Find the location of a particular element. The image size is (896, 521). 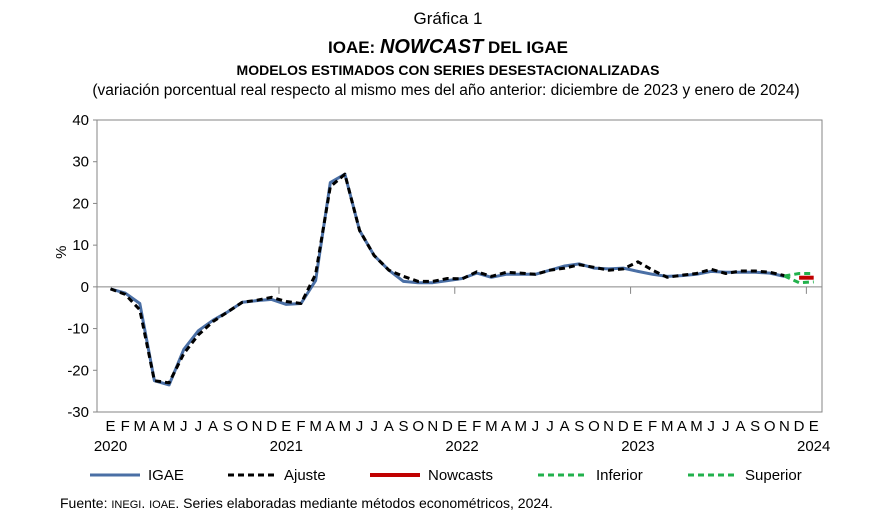

source-inegi: INEGI is located at coordinates (126, 505).